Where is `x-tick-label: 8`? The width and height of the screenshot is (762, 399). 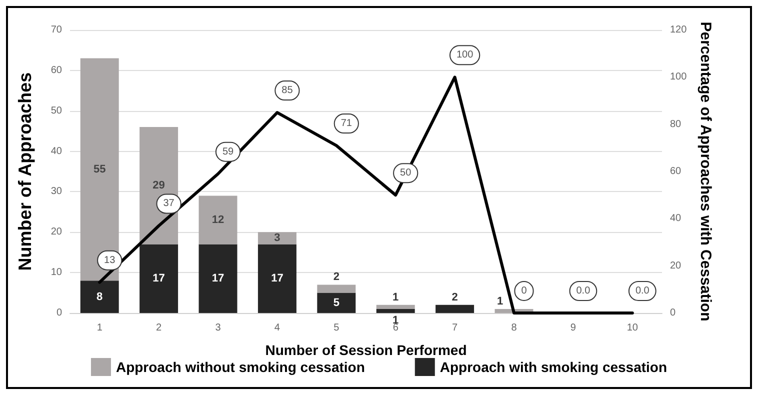
x-tick-label: 8 is located at coordinates (514, 328).